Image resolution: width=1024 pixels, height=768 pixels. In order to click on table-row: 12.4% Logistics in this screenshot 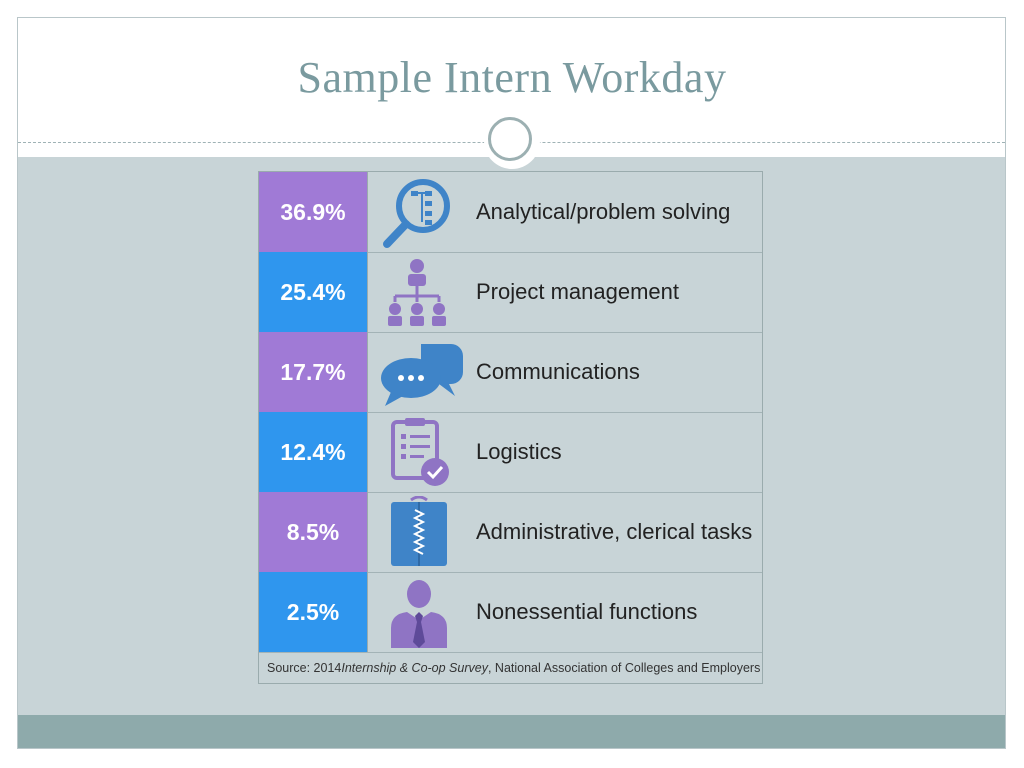, I will do `click(510, 452)`.